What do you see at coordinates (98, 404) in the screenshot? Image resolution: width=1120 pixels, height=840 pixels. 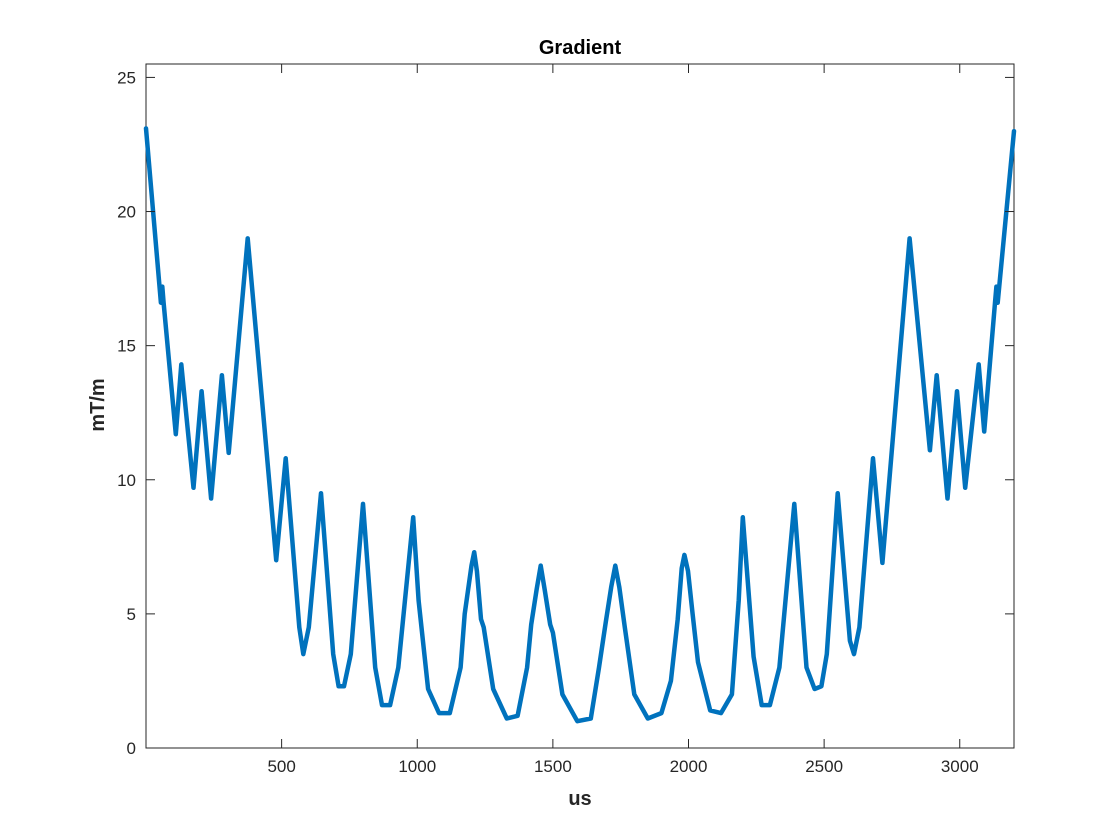 I see `y-axis-label: mT/m` at bounding box center [98, 404].